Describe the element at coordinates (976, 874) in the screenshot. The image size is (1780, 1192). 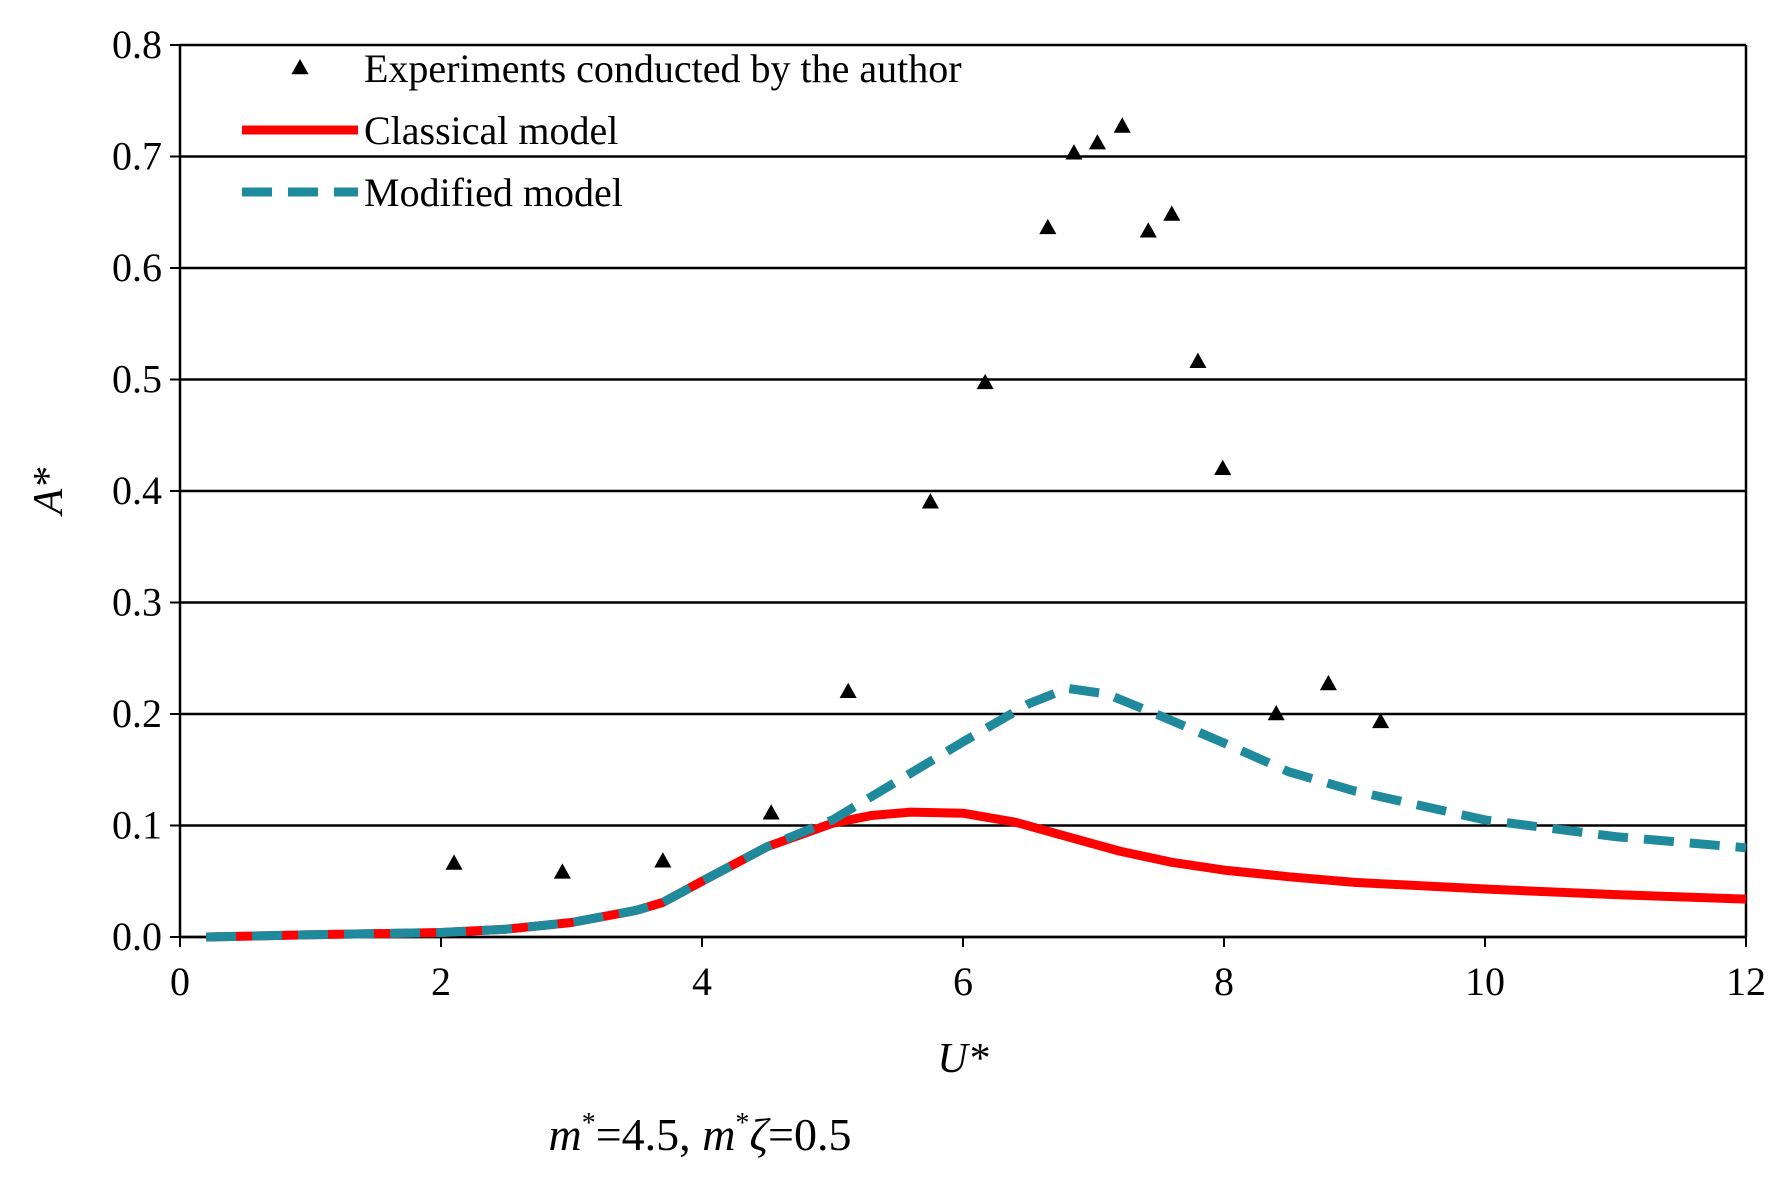
I see `series-line-classical-model` at that location.